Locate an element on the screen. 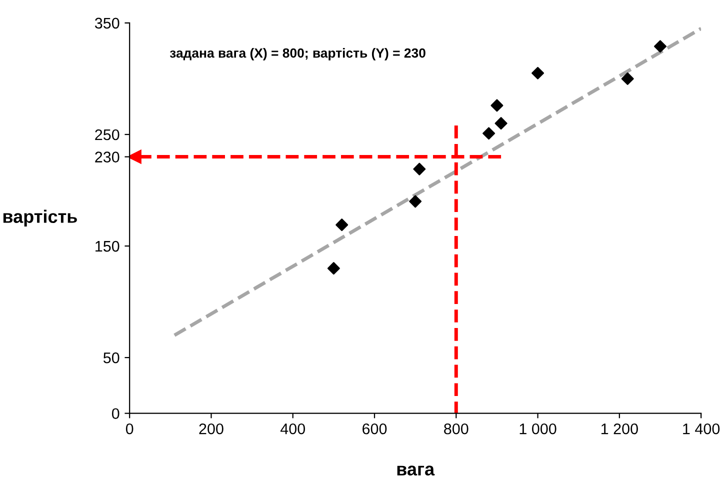 This screenshot has height=488, width=728. y-tick-label: 50 is located at coordinates (111, 358).